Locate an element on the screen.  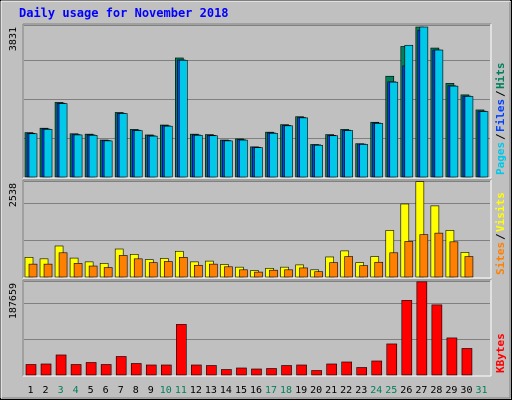
x-tick-label-day-10: 10 is located at coordinates (166, 390).